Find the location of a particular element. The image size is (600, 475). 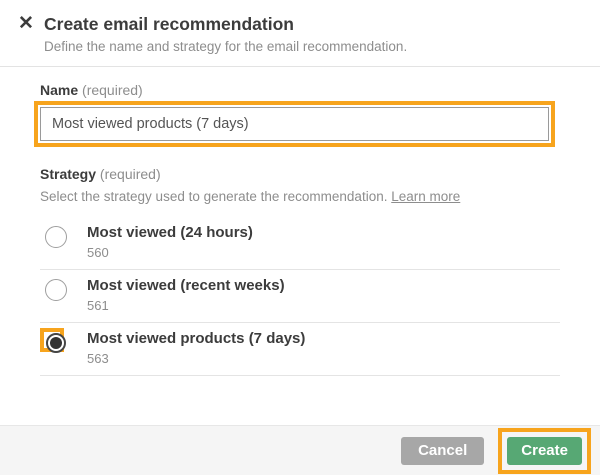

option-label: Most viewed products (7 days) is located at coordinates (196, 338).